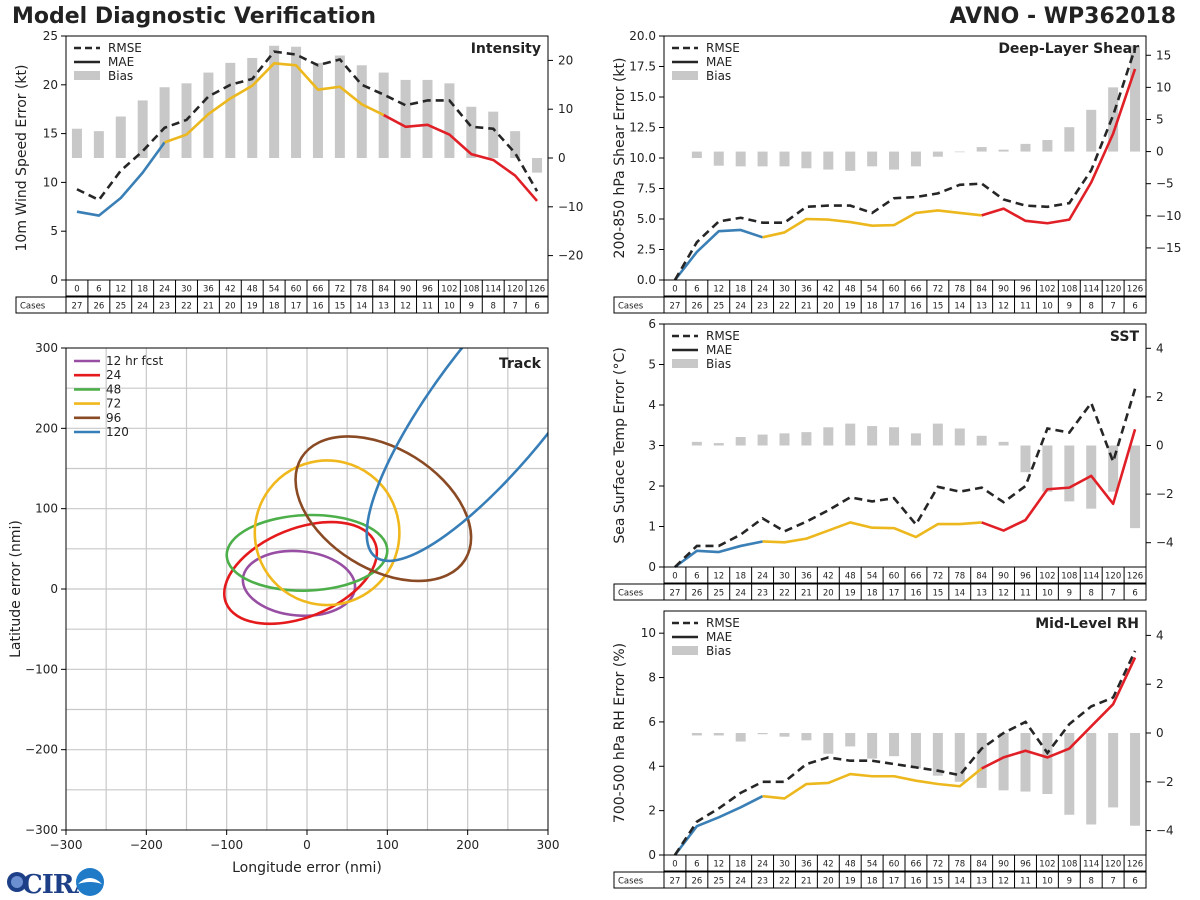 Image resolution: width=1200 pixels, height=900 pixels. What do you see at coordinates (850, 882) in the screenshot?
I see `table-case-cell: 19` at bounding box center [850, 882].